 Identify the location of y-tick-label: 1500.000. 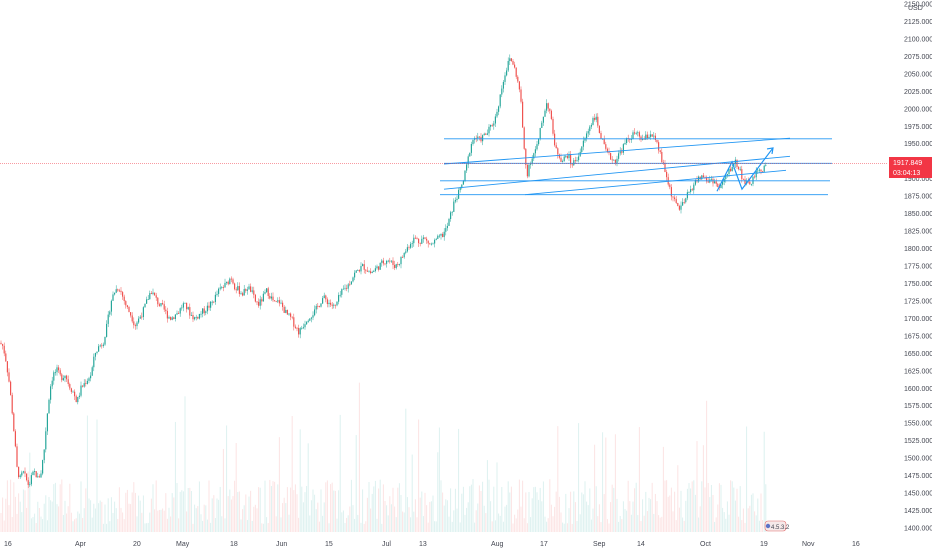
(918, 459).